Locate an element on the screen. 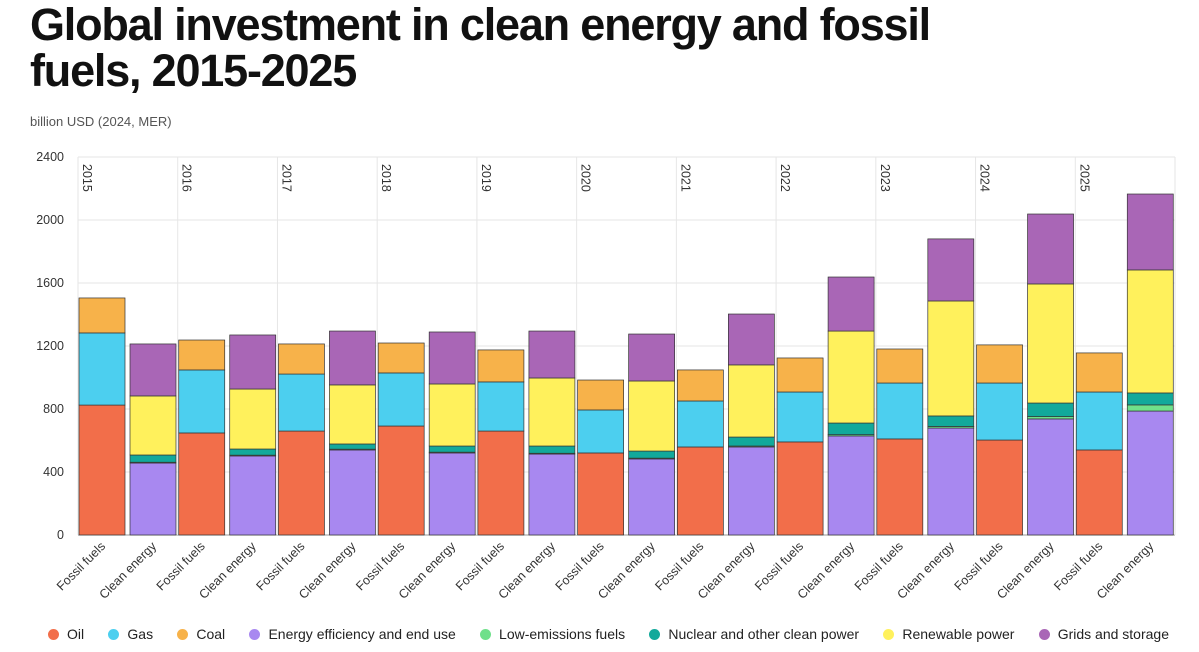 This screenshot has height=652, width=1199. group-label: 2021 is located at coordinates (685, 178).